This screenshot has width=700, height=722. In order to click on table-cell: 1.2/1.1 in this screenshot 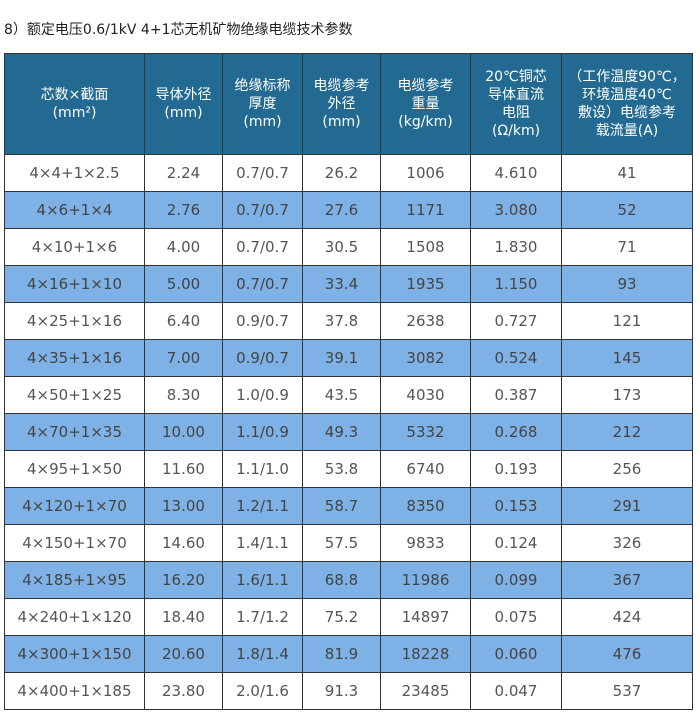, I will do `click(262, 506)`.